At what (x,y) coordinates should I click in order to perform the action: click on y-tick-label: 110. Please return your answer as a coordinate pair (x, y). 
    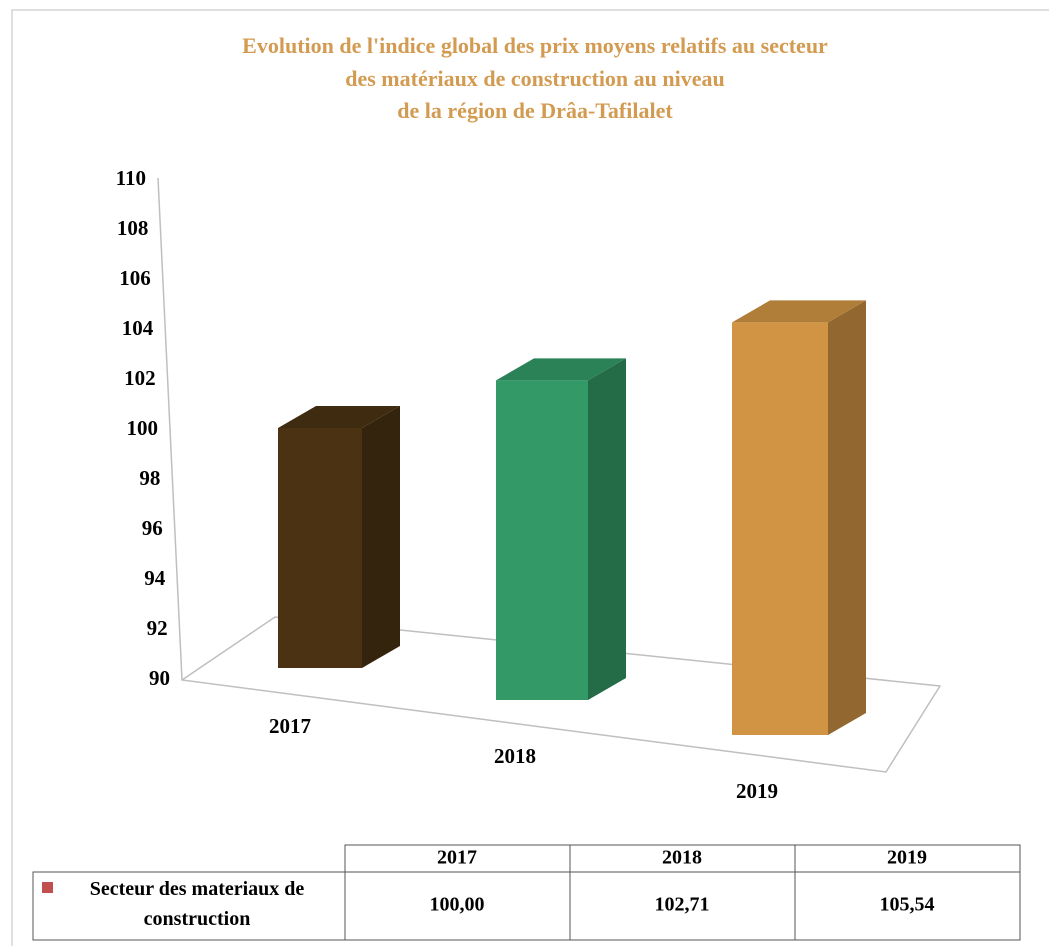
    Looking at the image, I should click on (131, 178).